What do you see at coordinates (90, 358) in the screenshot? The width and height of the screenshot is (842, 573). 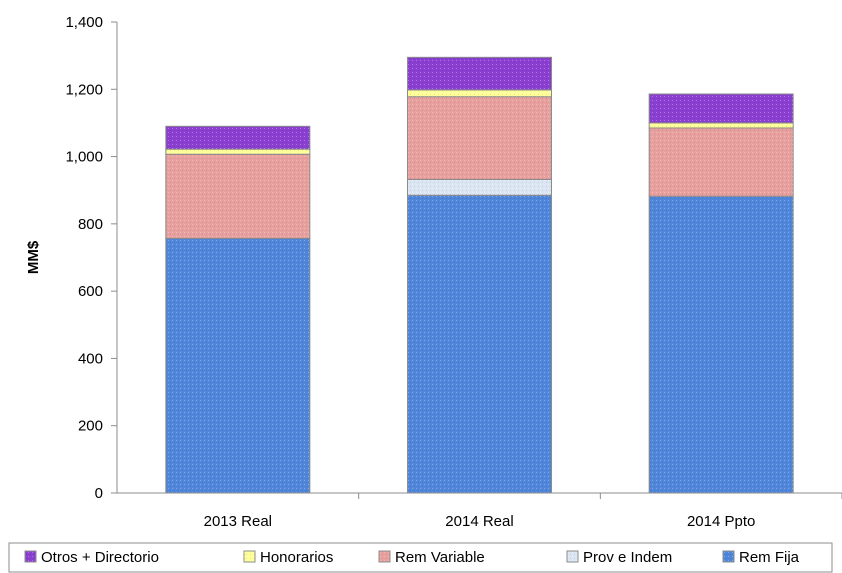 I see `y-tick-label: 400` at bounding box center [90, 358].